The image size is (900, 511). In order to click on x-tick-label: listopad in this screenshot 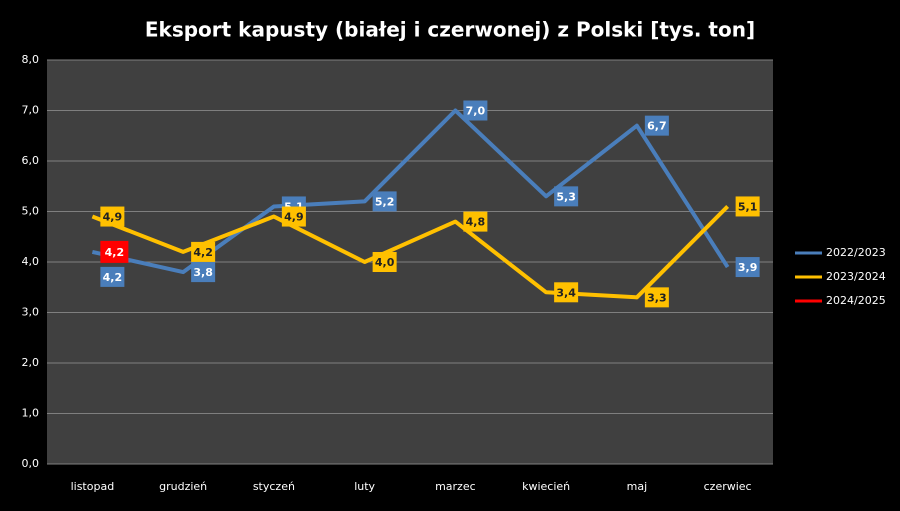, I will do `click(93, 486)`.